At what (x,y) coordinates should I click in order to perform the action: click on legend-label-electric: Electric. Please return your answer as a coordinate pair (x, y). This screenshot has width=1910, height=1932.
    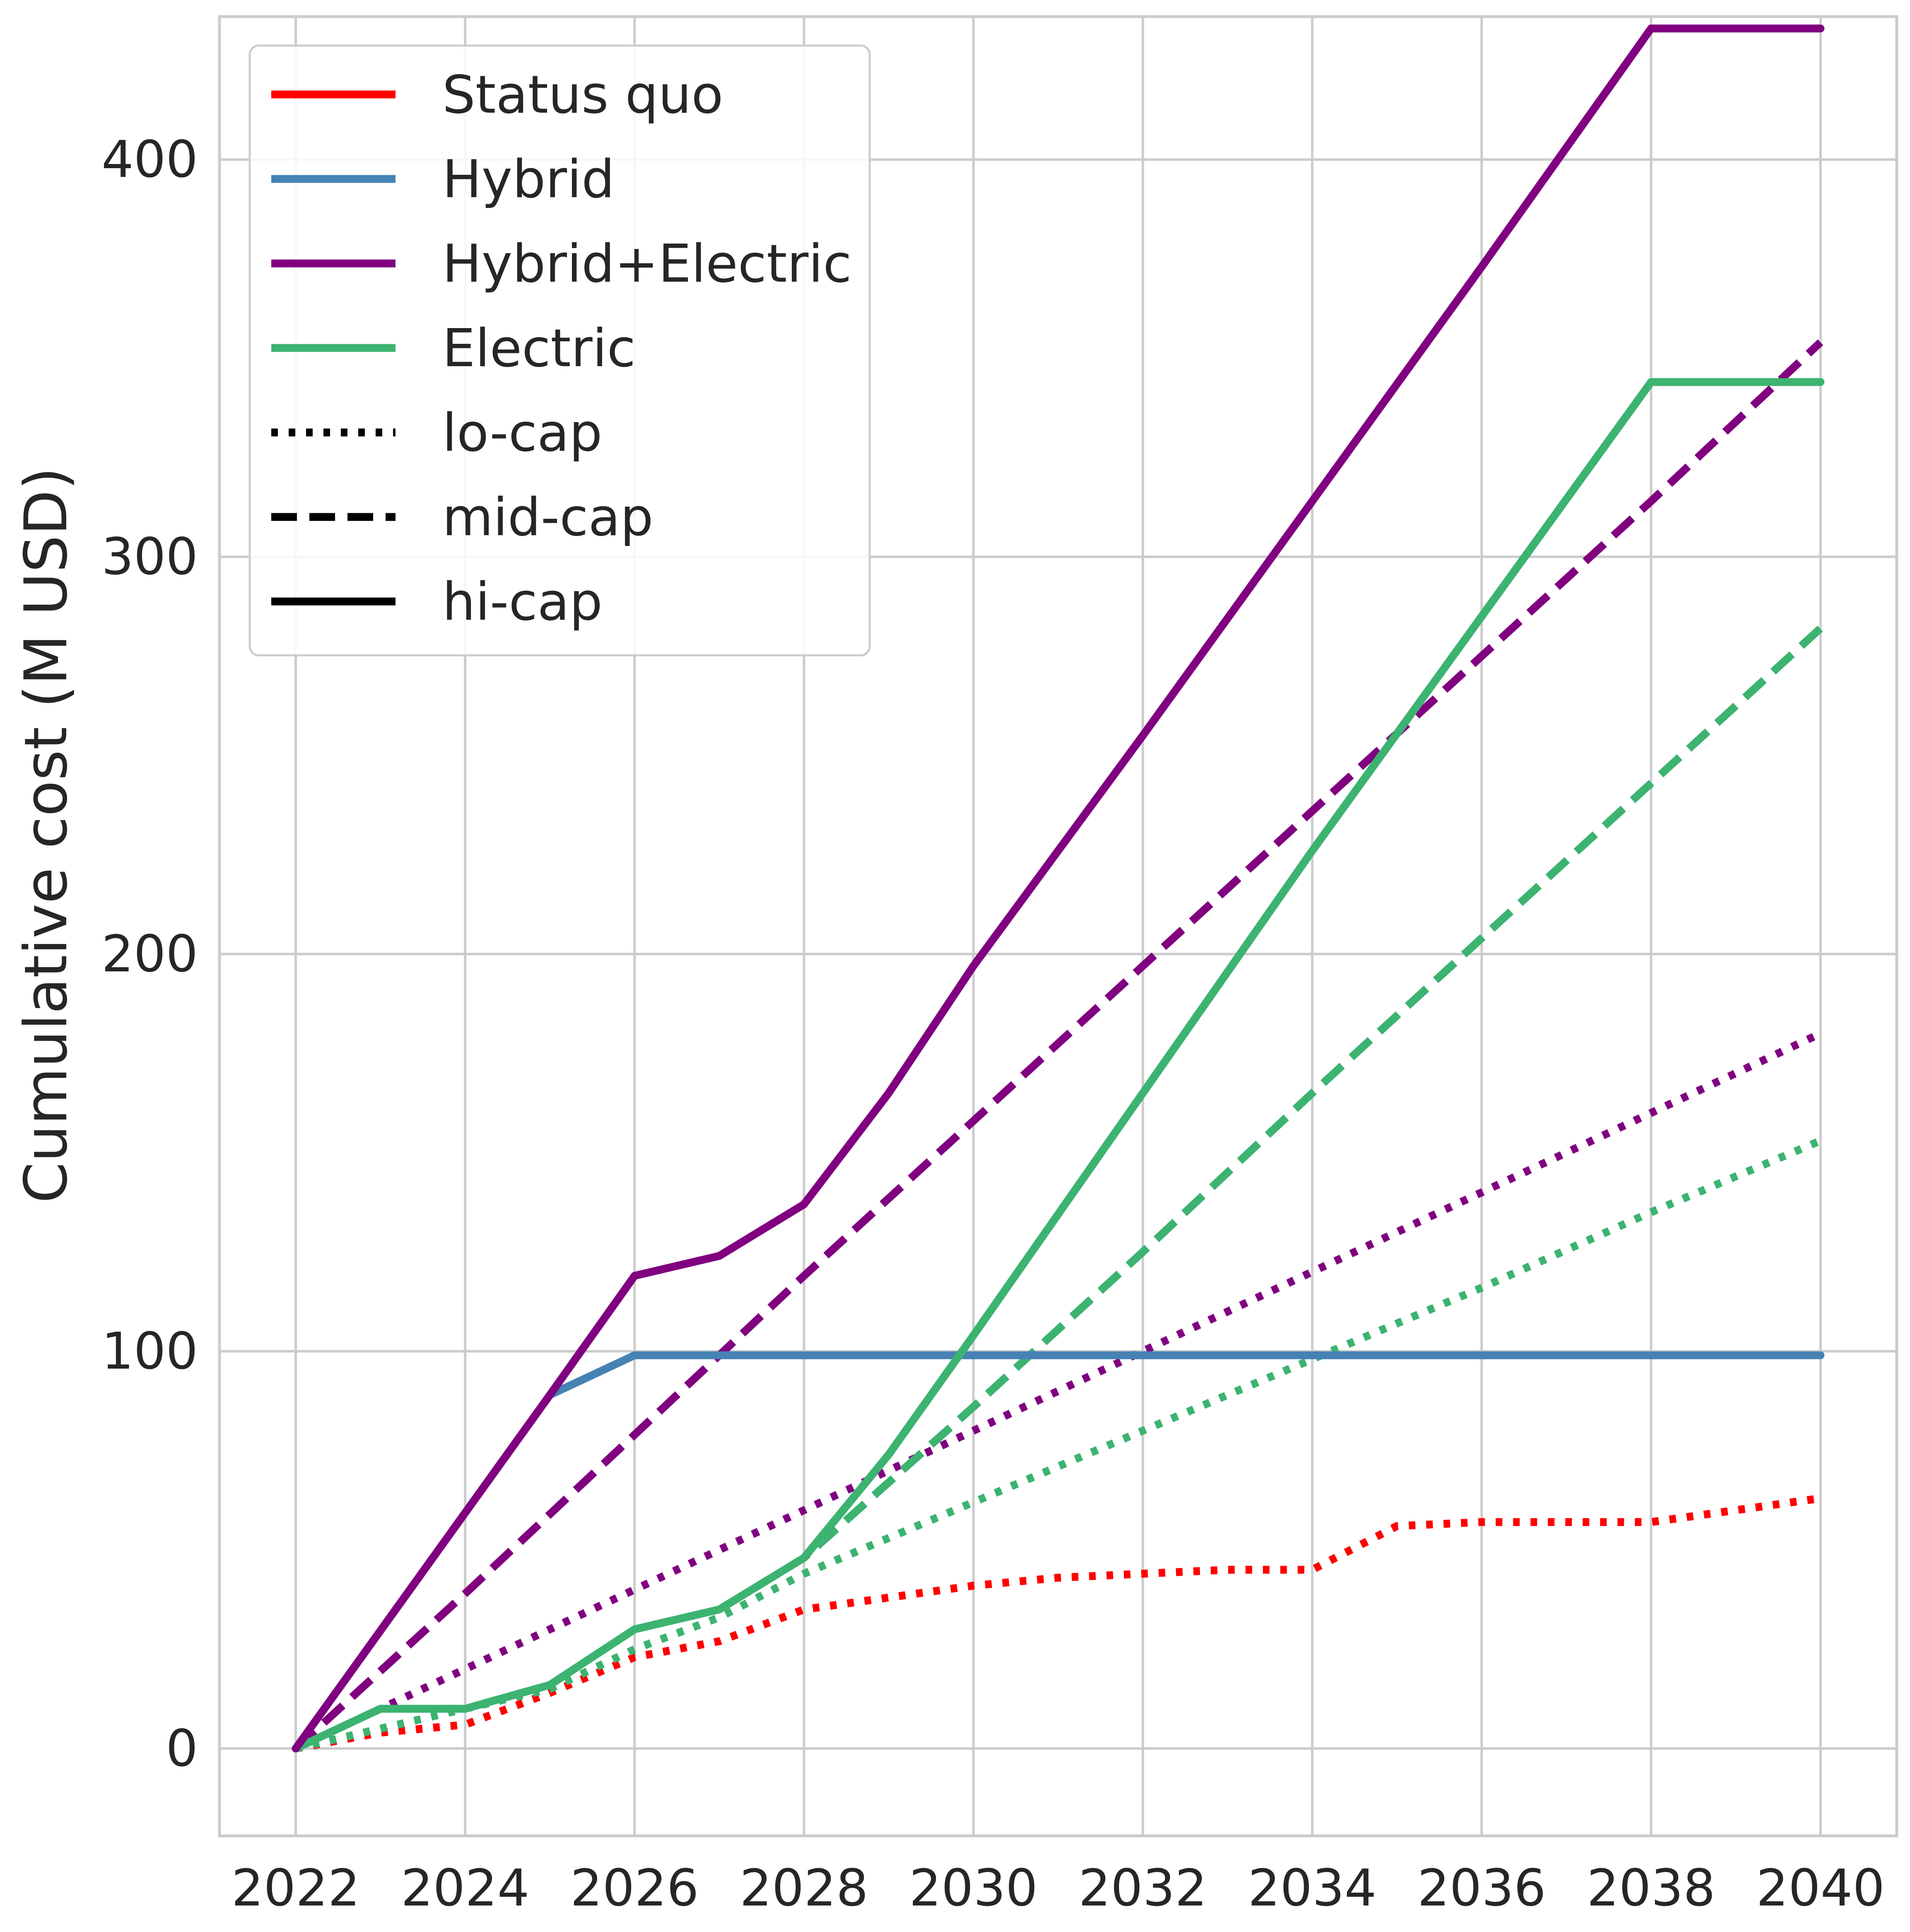
    Looking at the image, I should click on (539, 349).